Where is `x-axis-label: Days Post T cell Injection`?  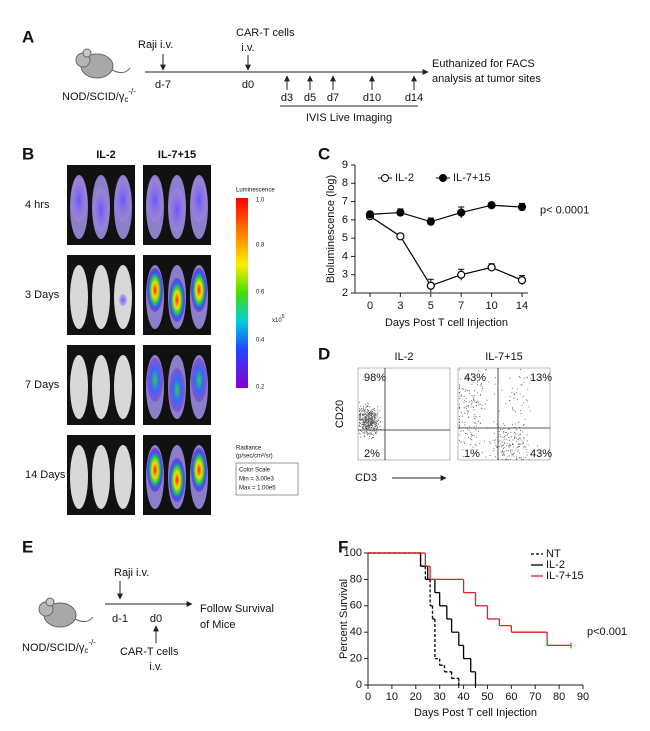
x-axis-label: Days Post T cell Injection is located at coordinates (475, 713).